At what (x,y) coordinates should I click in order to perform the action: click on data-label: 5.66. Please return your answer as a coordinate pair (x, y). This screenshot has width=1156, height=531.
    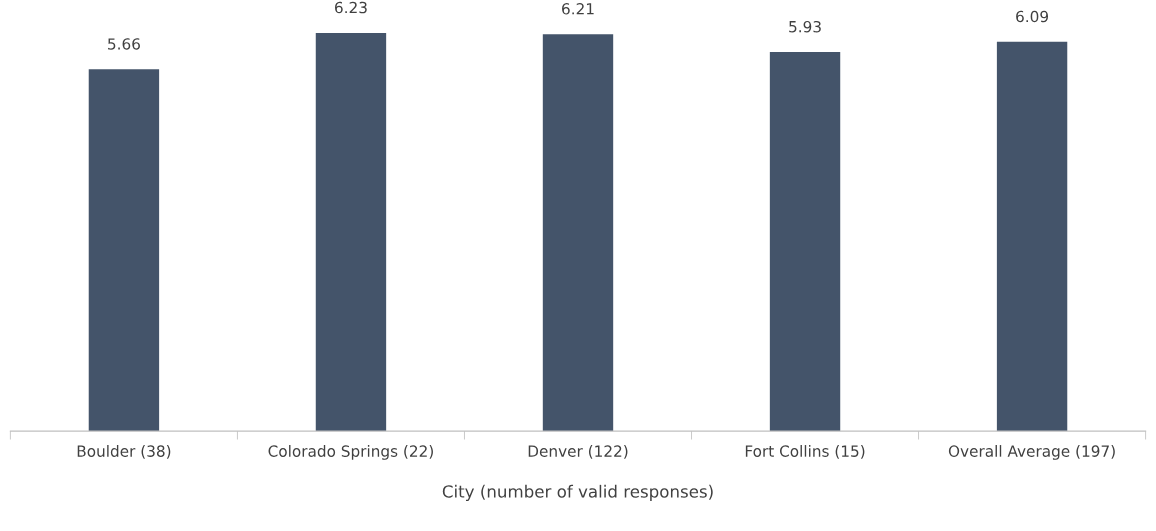
    Looking at the image, I should click on (124, 44).